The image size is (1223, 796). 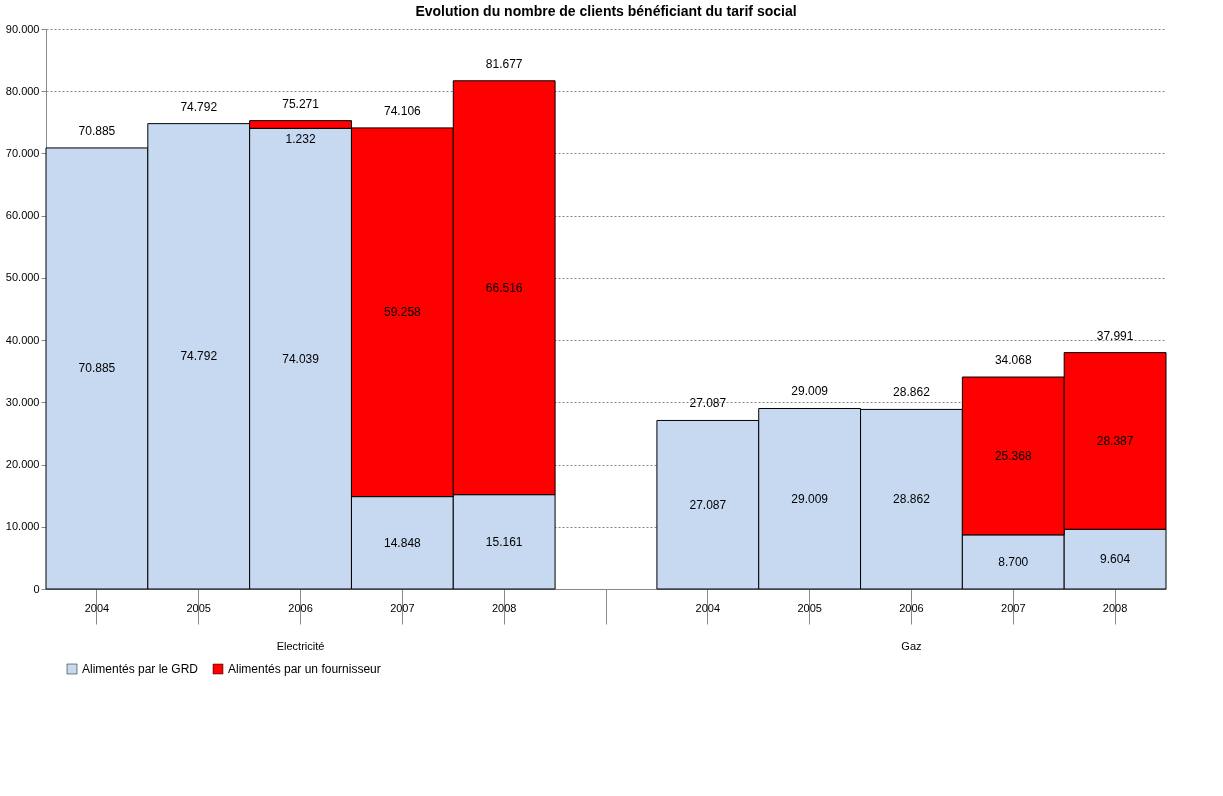 What do you see at coordinates (403, 110) in the screenshot?
I see `total-label: 74.106` at bounding box center [403, 110].